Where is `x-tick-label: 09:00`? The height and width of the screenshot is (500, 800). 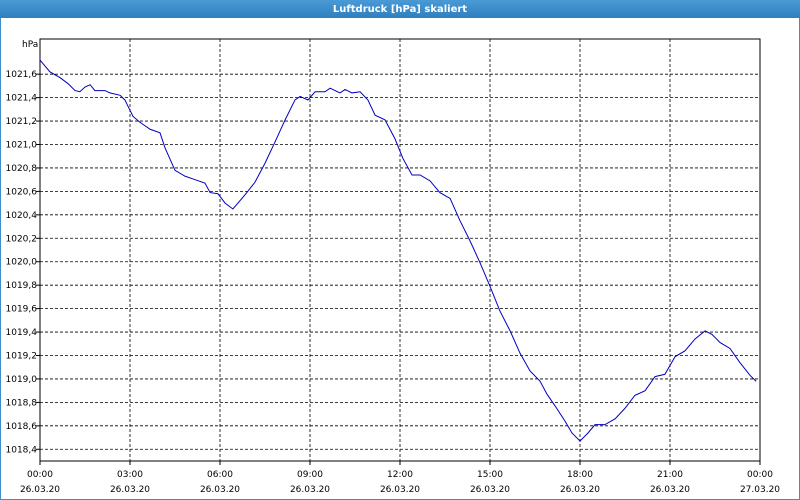 x-tick-label: 09:00 is located at coordinates (310, 475).